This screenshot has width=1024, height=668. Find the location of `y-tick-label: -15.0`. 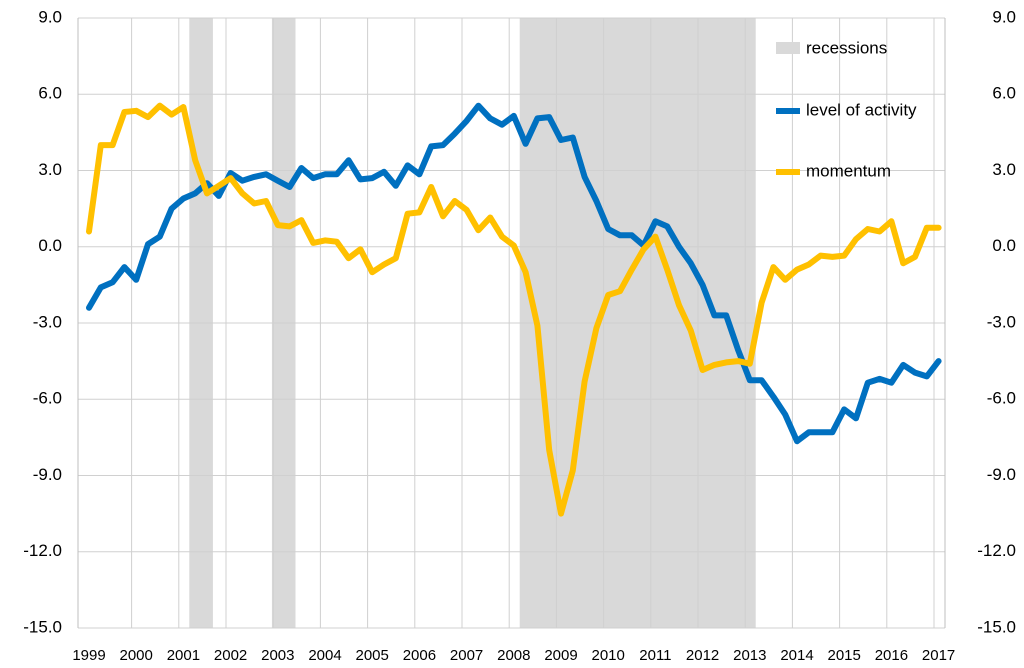

y-tick-label: -15.0 is located at coordinates (42, 626).